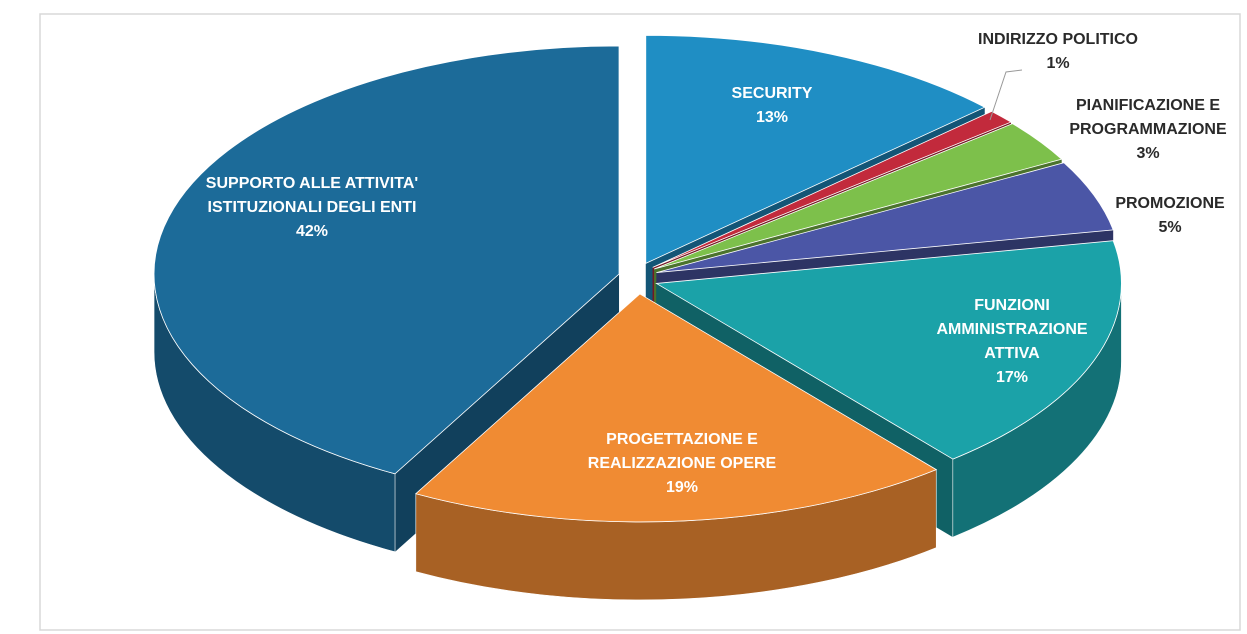 This screenshot has height=634, width=1247. I want to click on slice-label: PROMOZIONE 5%, so click(1166, 216).